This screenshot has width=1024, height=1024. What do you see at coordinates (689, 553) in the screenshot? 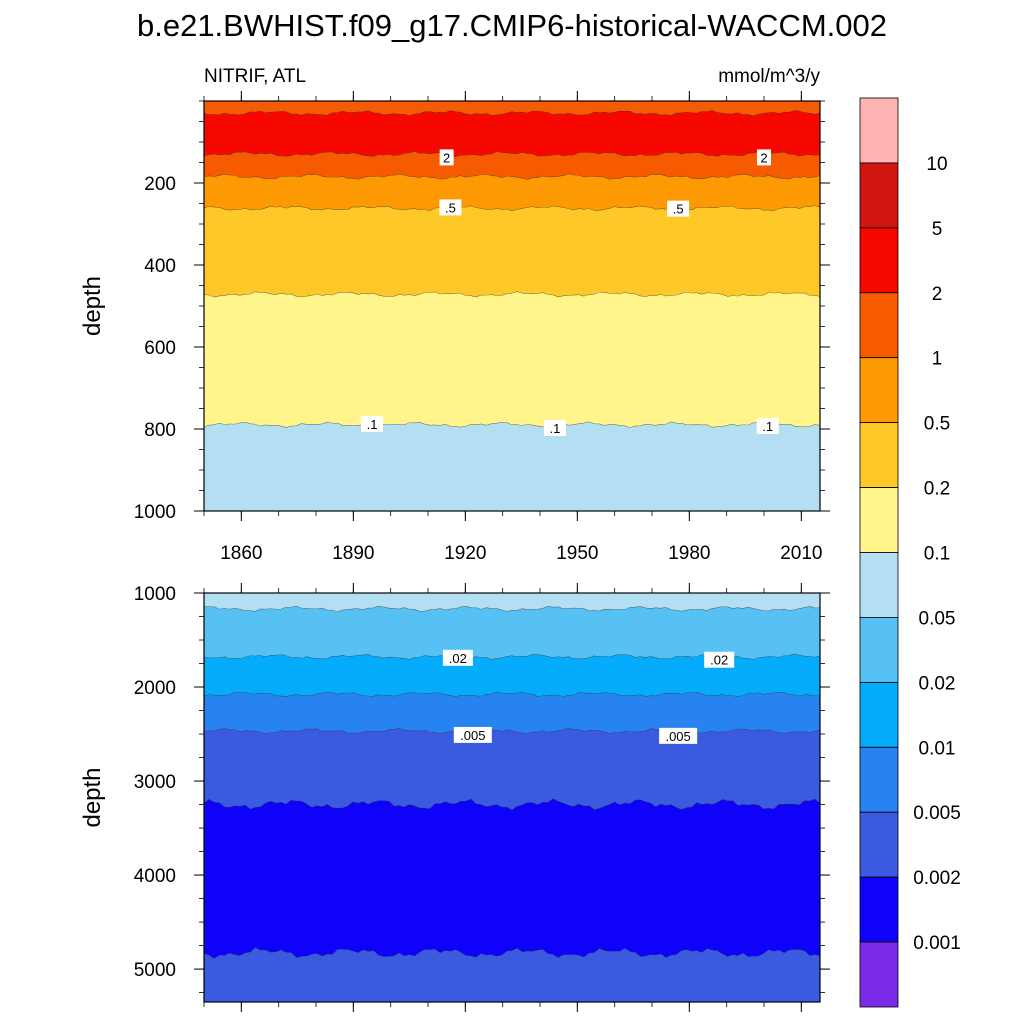
I see `x-tick-label: 1980` at bounding box center [689, 553].